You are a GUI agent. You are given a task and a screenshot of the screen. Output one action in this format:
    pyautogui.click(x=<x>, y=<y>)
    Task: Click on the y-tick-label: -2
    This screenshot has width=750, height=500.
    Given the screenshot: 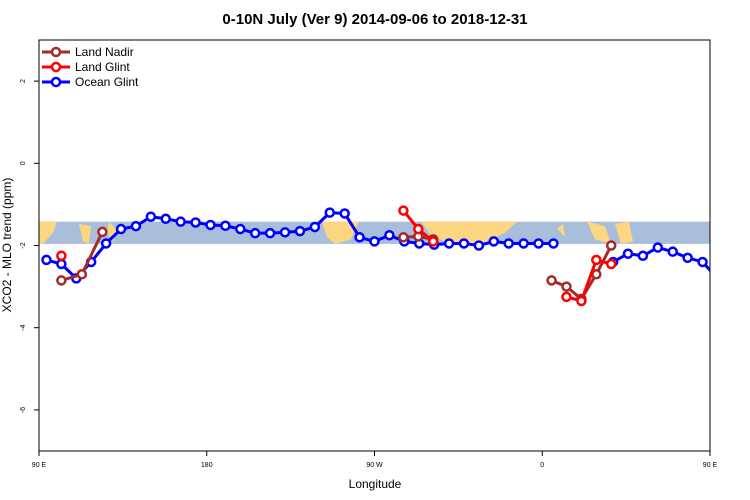 What is the action you would take?
    pyautogui.click(x=23, y=245)
    